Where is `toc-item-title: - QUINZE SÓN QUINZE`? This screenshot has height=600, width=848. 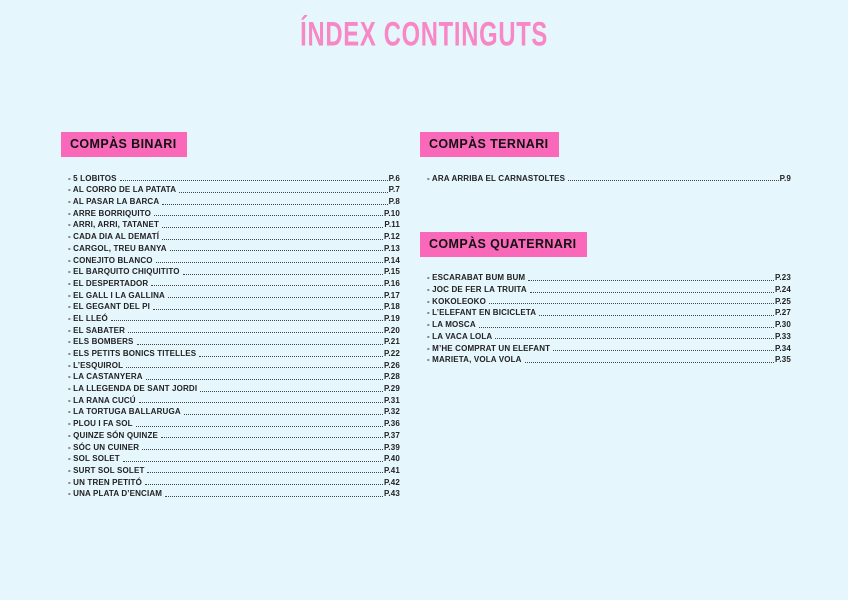 toc-item-title: - QUINZE SÓN QUINZE is located at coordinates (113, 435).